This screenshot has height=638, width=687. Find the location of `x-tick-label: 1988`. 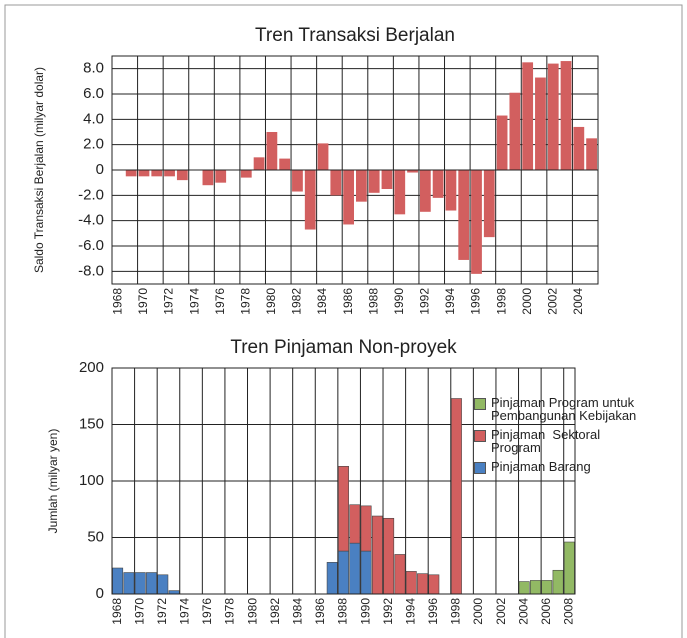

x-tick-label: 1988 is located at coordinates (343, 611).